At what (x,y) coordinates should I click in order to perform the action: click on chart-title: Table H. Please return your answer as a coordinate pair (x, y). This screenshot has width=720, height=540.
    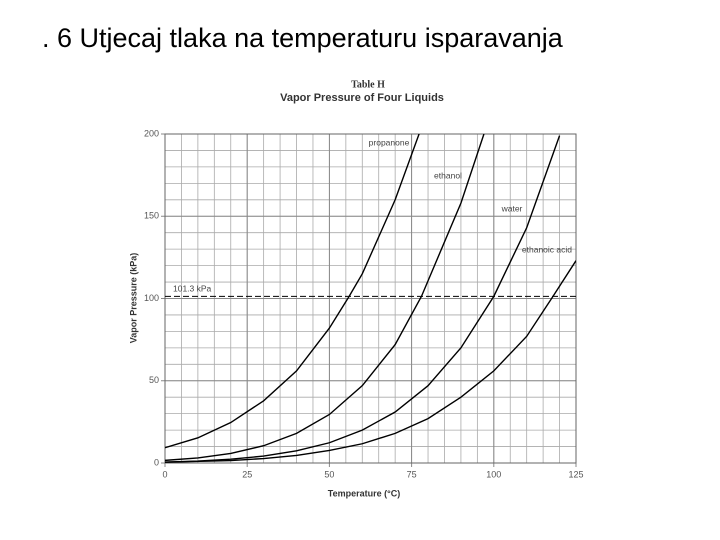
    Looking at the image, I should click on (368, 84).